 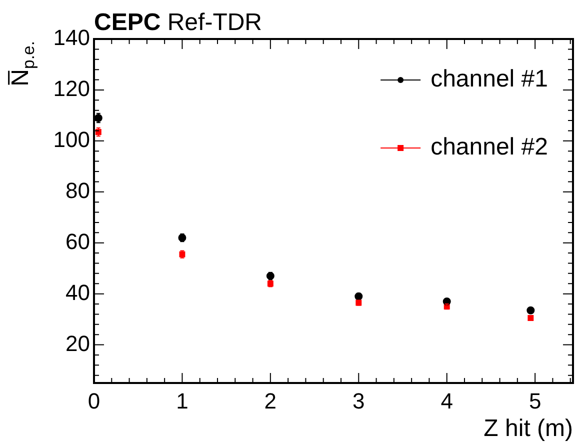 I want to click on legend-label: channel #2, so click(x=489, y=147).